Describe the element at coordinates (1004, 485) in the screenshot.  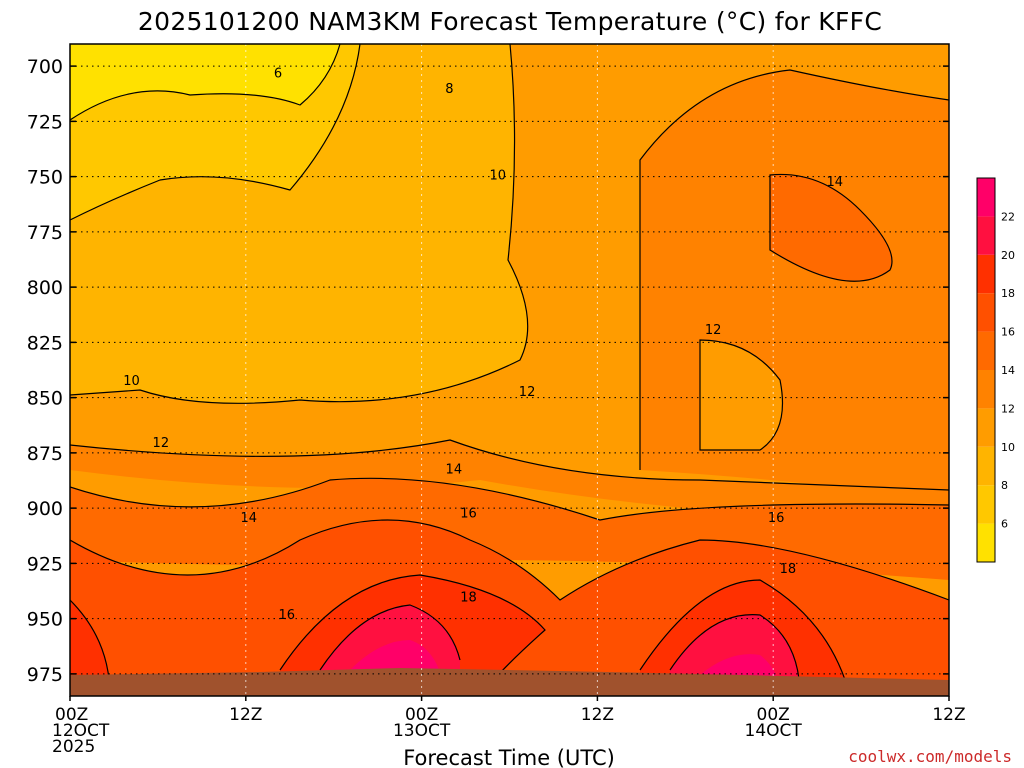
I see `colorbar-tick-label: 8` at that location.